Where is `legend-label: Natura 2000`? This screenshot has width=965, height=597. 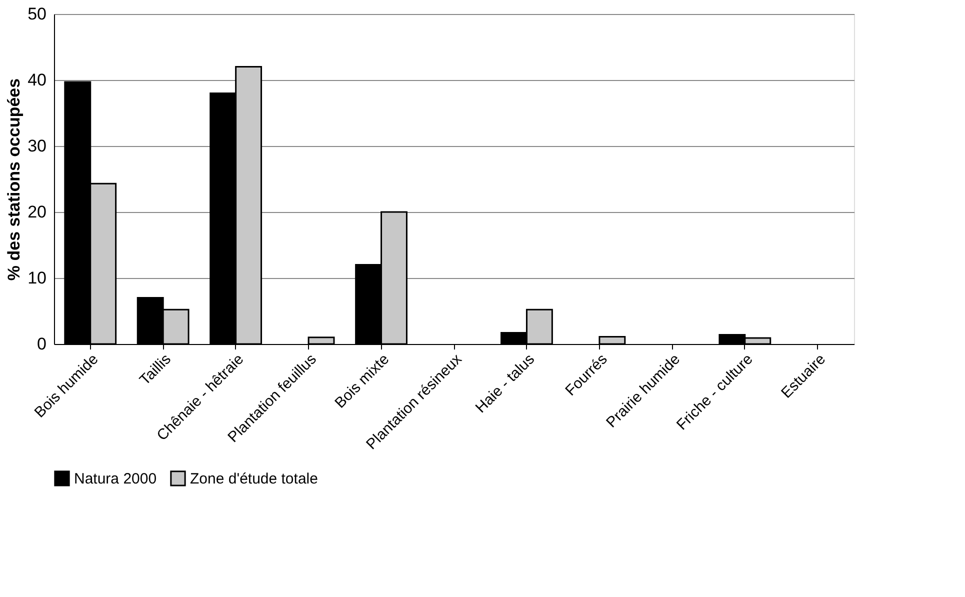
legend-label: Natura 2000 is located at coordinates (115, 479).